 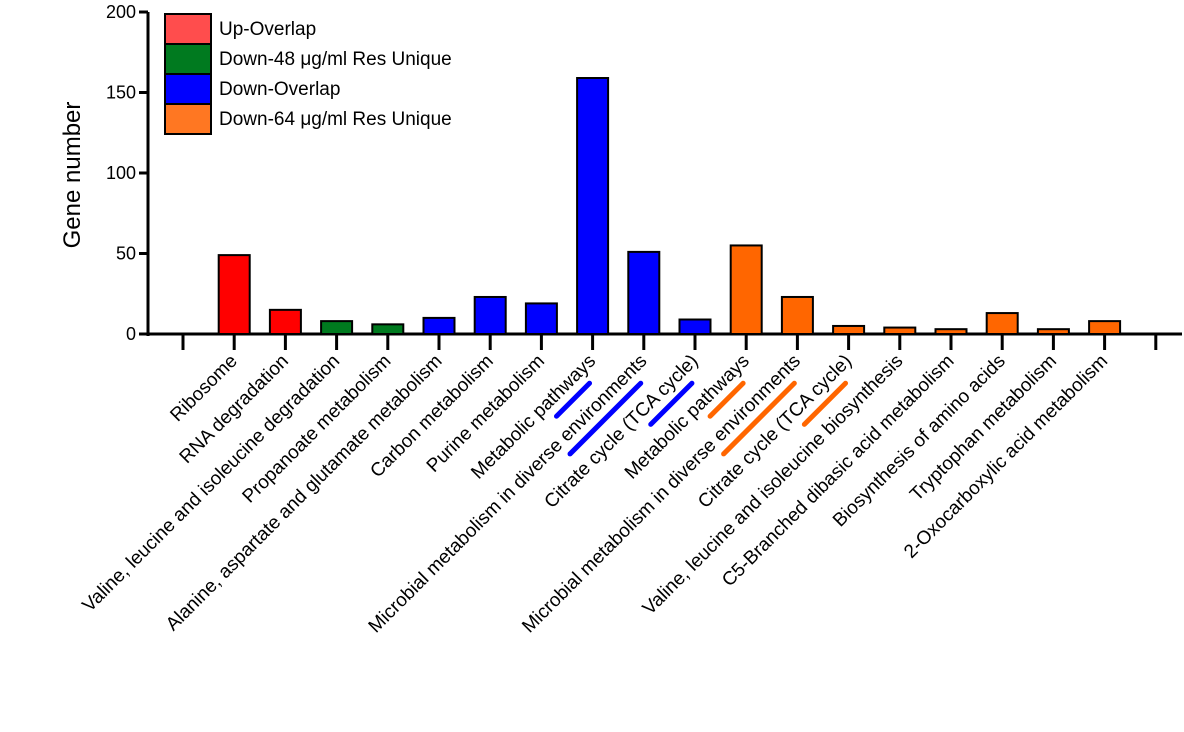 What do you see at coordinates (335, 119) in the screenshot?
I see `legend-label: Down-64 μg/ml Res Unique` at bounding box center [335, 119].